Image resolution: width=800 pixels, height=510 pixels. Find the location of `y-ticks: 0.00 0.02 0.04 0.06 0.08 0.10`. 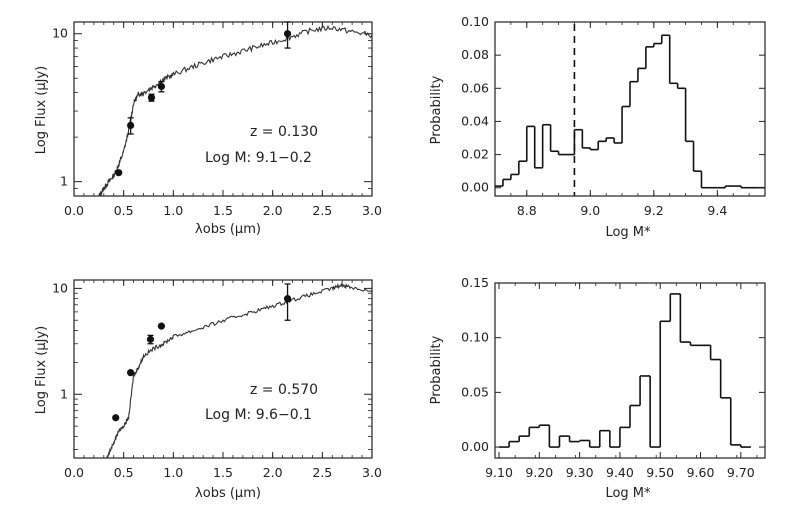

y-ticks: 0.00 0.02 0.04 0.06 0.08 0.10 is located at coordinates (613, 104).